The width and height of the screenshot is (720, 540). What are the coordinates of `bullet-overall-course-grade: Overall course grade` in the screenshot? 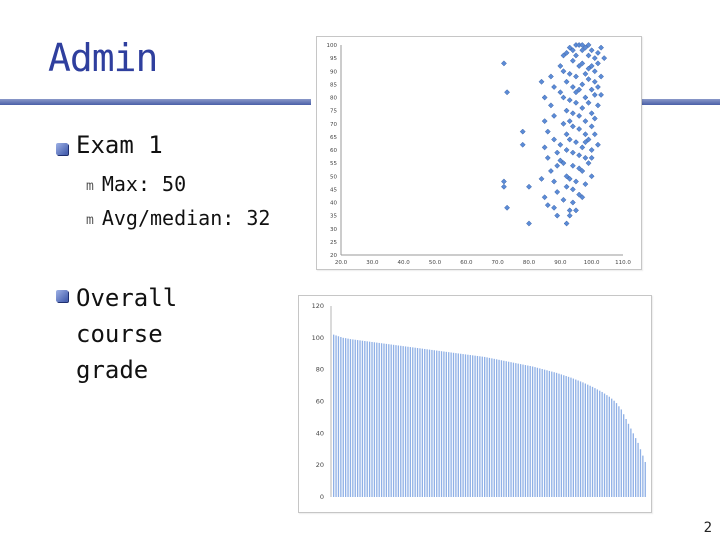 It's located at (127, 334).